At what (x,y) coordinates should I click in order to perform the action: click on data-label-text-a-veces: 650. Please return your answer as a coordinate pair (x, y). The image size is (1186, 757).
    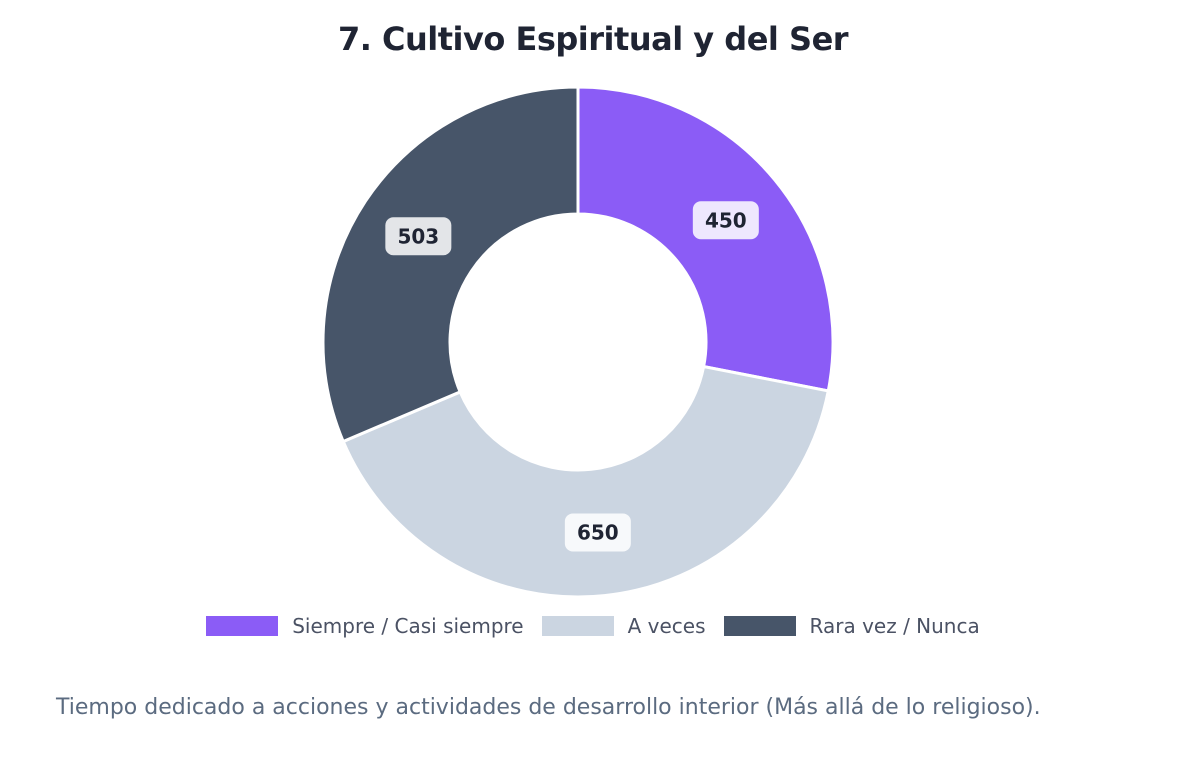
    Looking at the image, I should click on (598, 532).